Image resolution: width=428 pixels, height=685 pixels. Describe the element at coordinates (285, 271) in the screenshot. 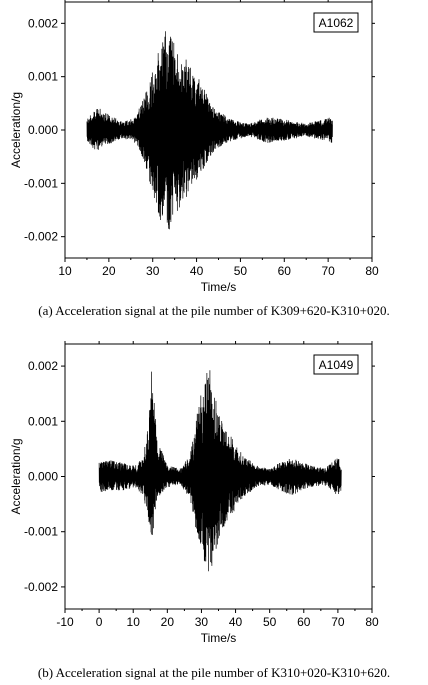

I see `chart-0-xtick-label: 60` at that location.